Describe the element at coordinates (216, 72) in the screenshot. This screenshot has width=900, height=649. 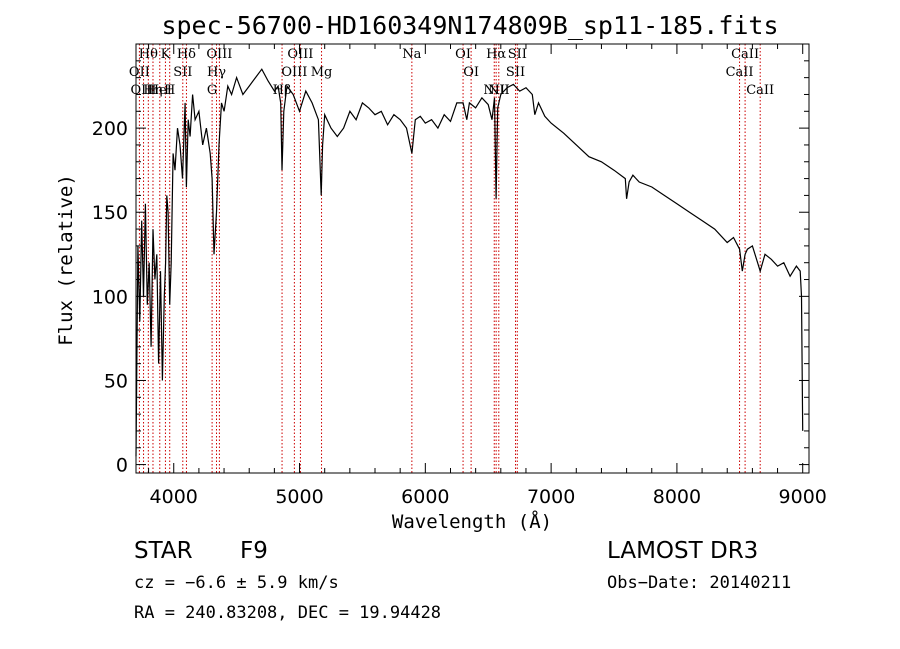
I see `spectral-line-label: Hγ` at that location.